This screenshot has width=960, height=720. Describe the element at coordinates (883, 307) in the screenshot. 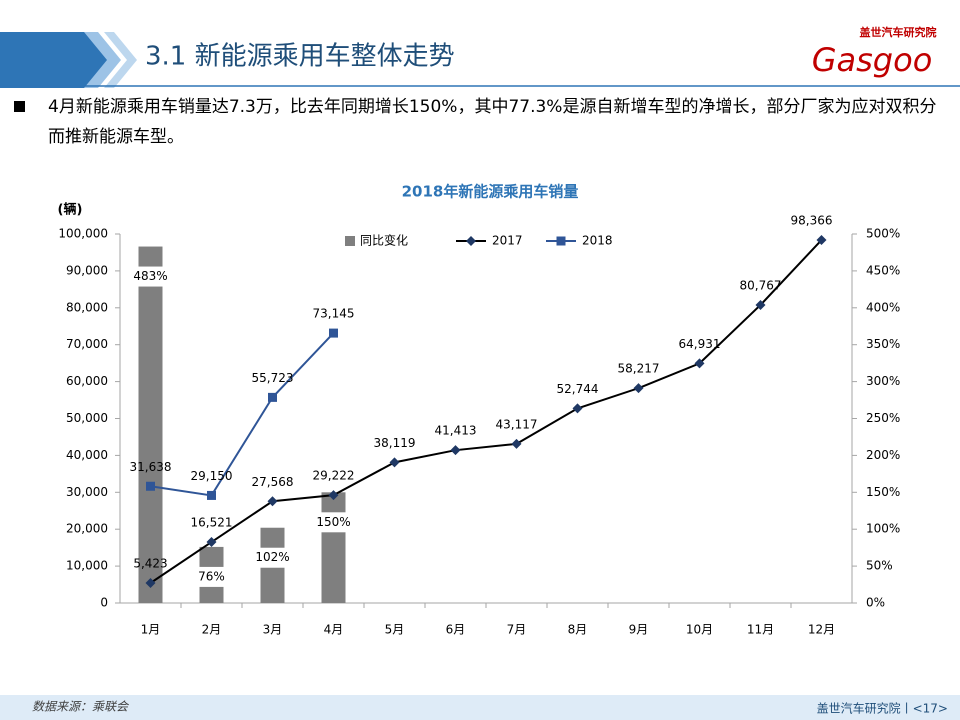

I see `y2-tick-label: 400%` at that location.